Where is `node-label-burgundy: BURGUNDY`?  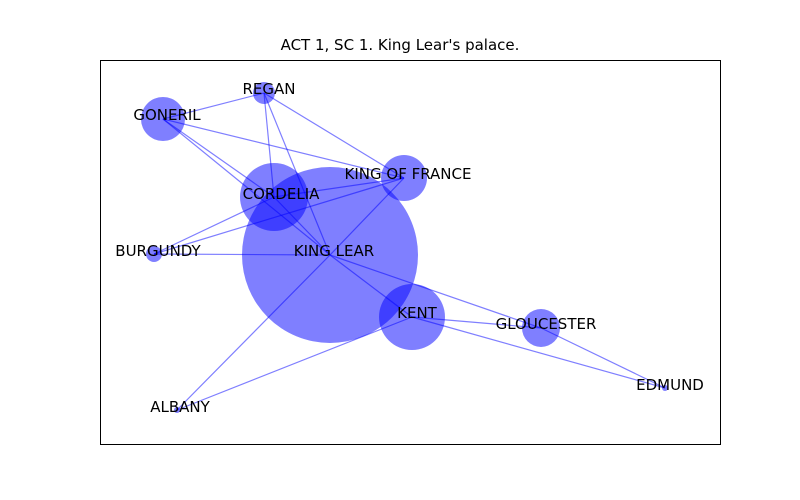
node-label-burgundy: BURGUNDY is located at coordinates (158, 251).